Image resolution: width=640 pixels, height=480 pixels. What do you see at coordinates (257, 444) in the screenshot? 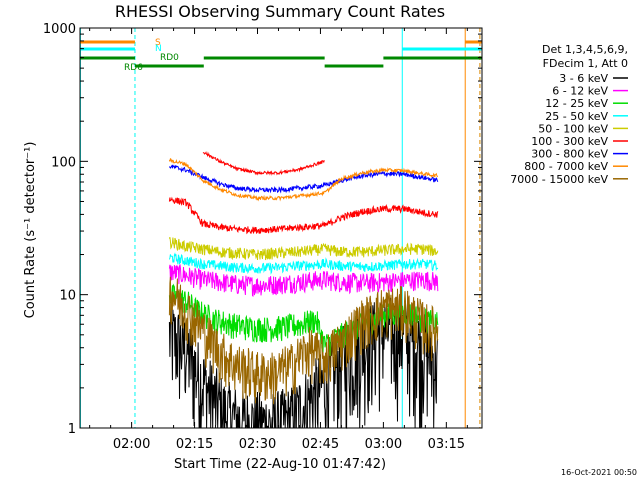
I see `x-tick-label-2: 02:30` at bounding box center [257, 444].